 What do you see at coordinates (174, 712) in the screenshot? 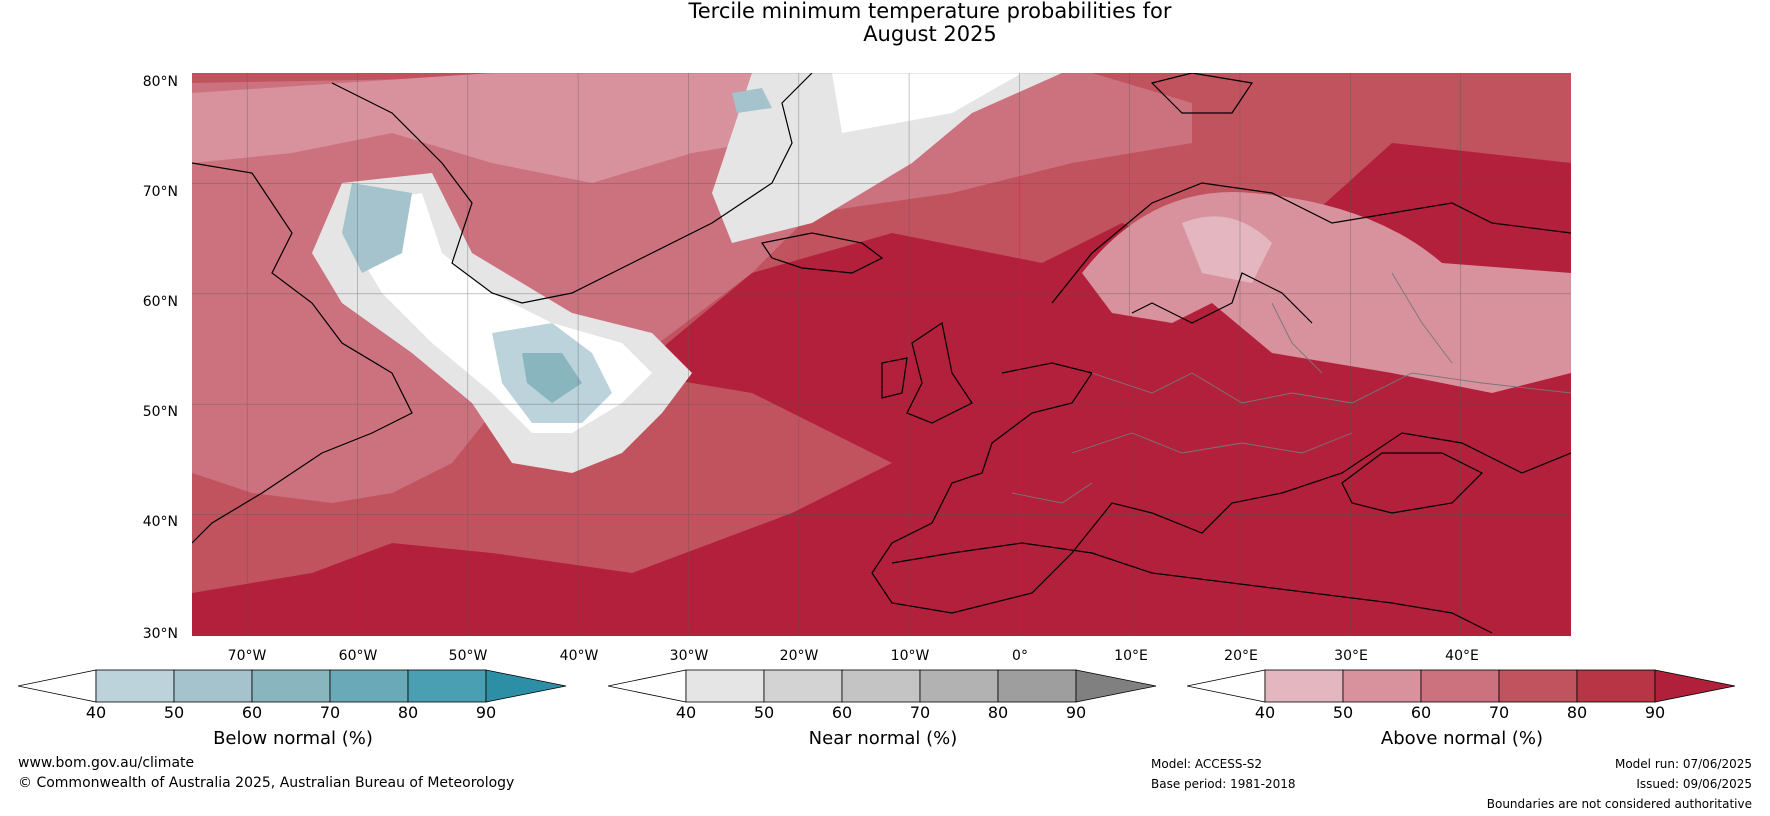
I see `colorbar-below-tick-50: 50` at bounding box center [174, 712].